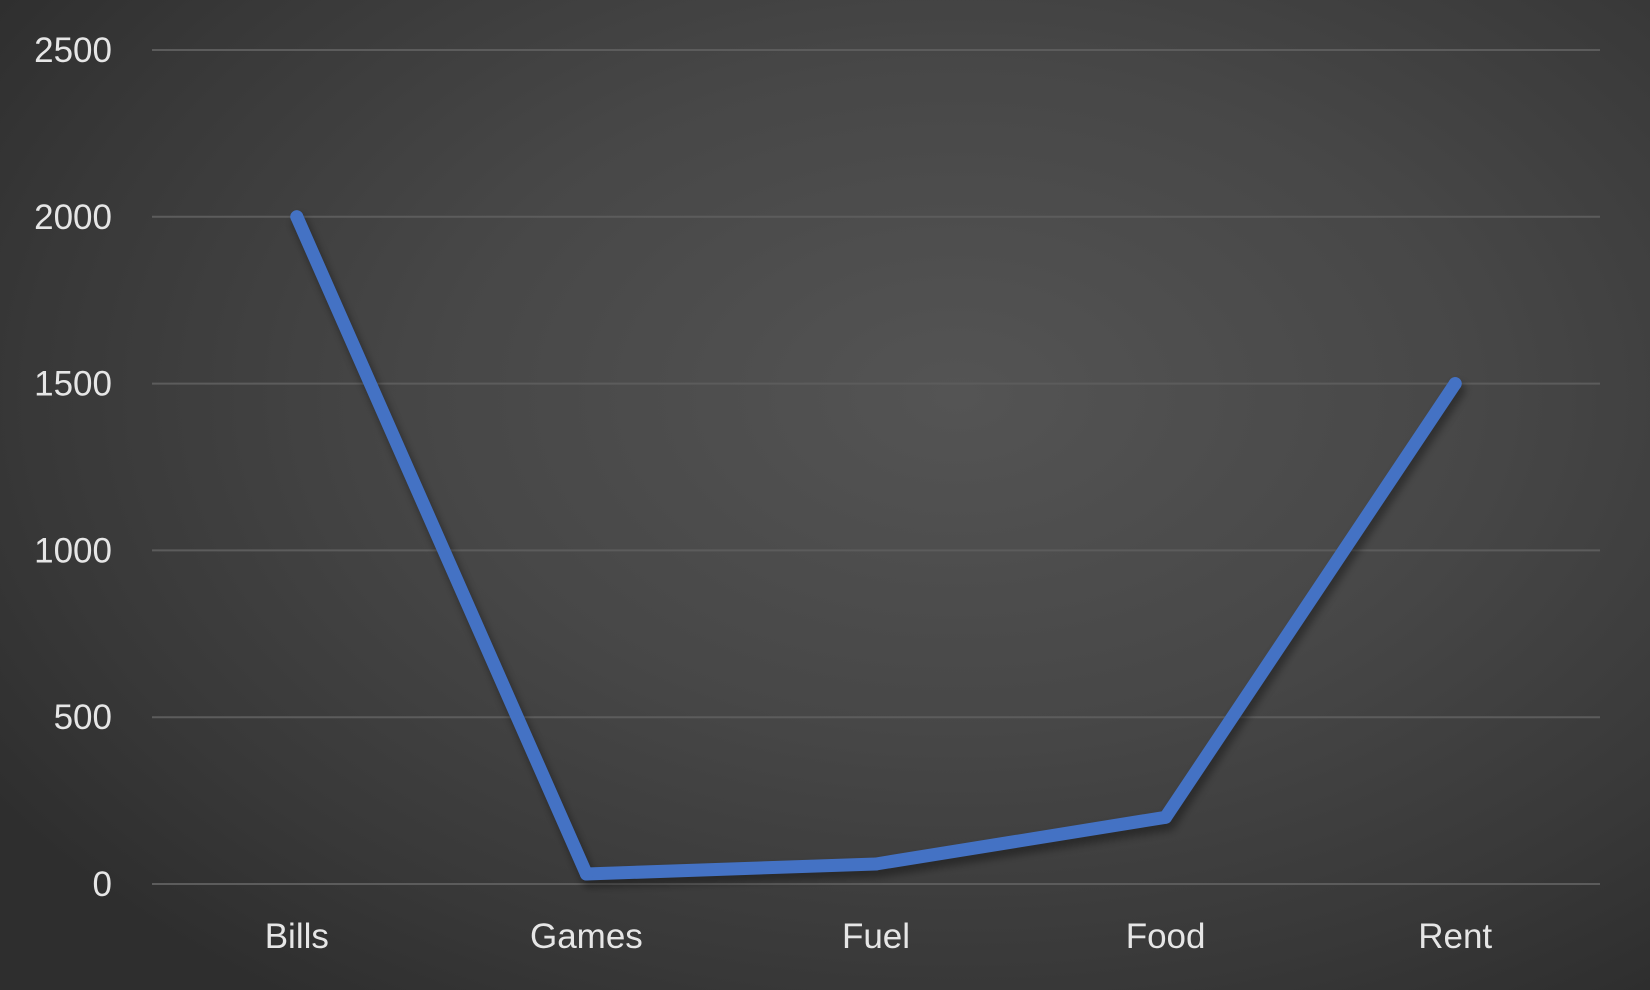  I want to click on data-point-games, so click(586, 874).